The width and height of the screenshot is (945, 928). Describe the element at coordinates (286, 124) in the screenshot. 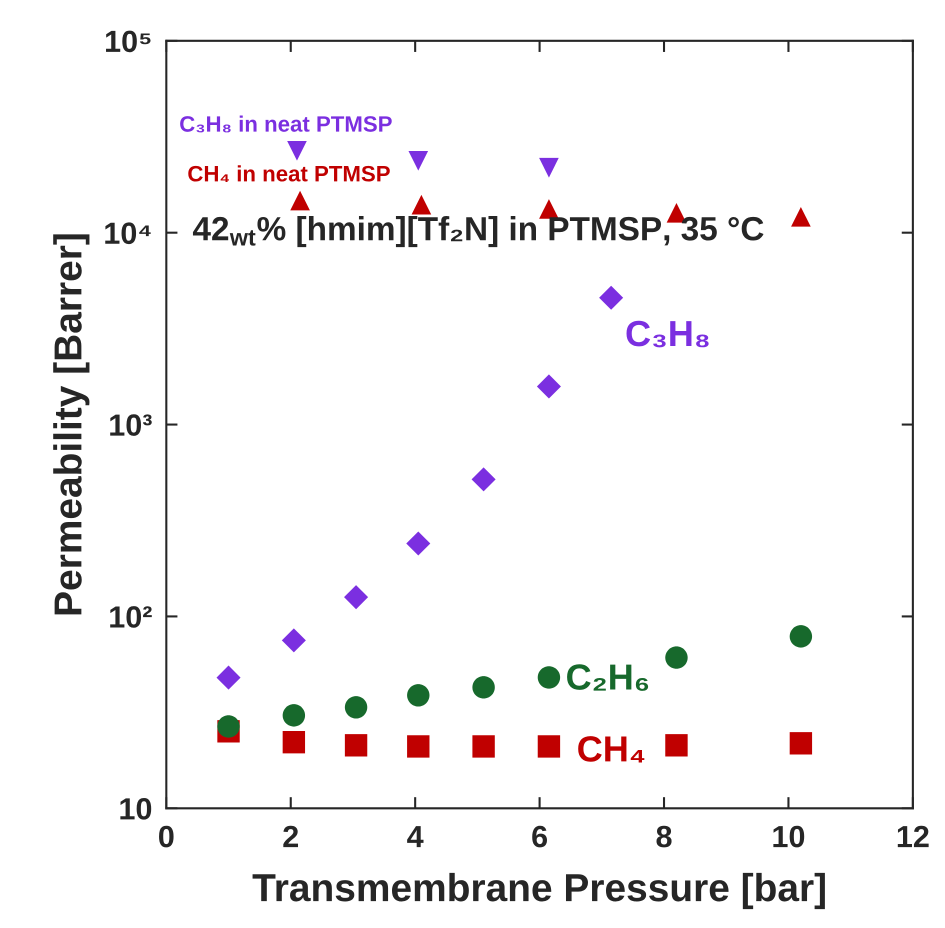

I see `series-label: C₃H₈ in neat PTMSP` at that location.